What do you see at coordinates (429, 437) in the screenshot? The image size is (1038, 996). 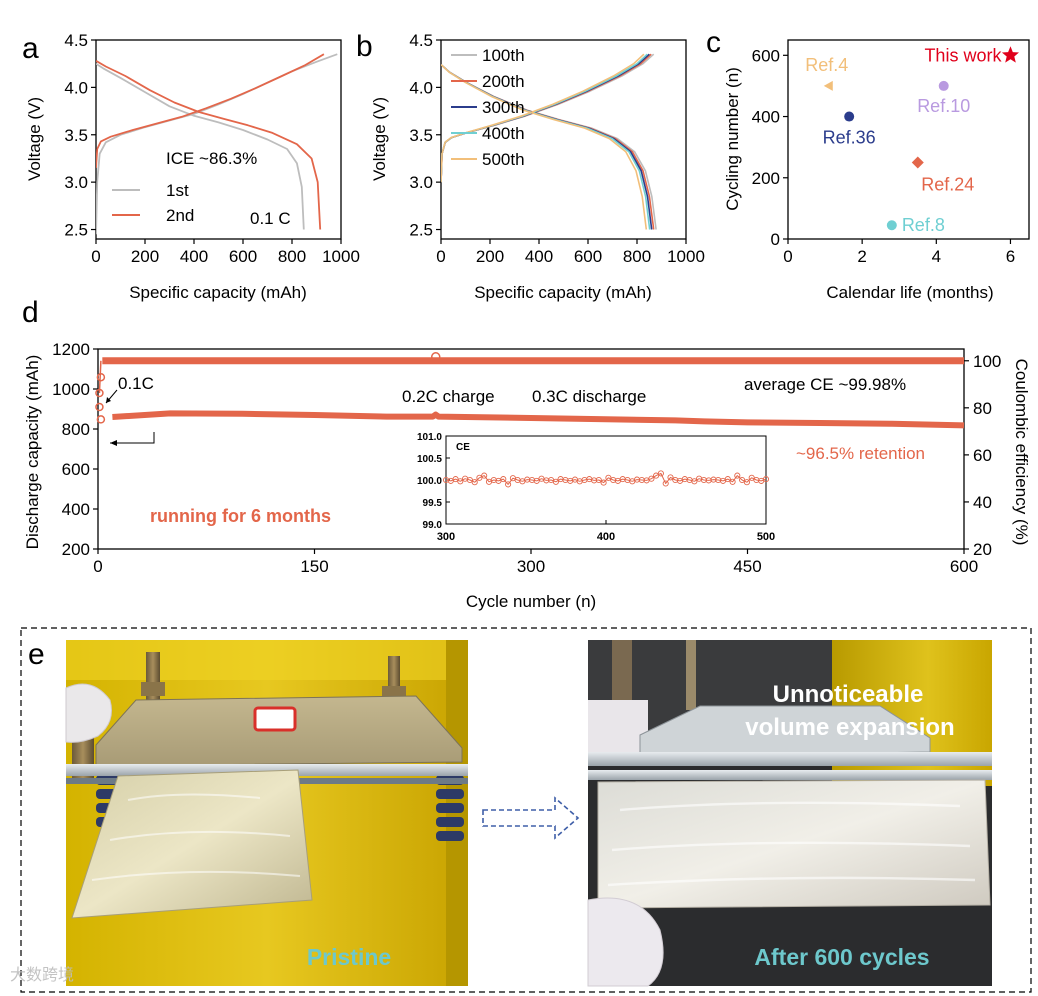 I see `inset-ytick-label: 101.0` at bounding box center [429, 437].